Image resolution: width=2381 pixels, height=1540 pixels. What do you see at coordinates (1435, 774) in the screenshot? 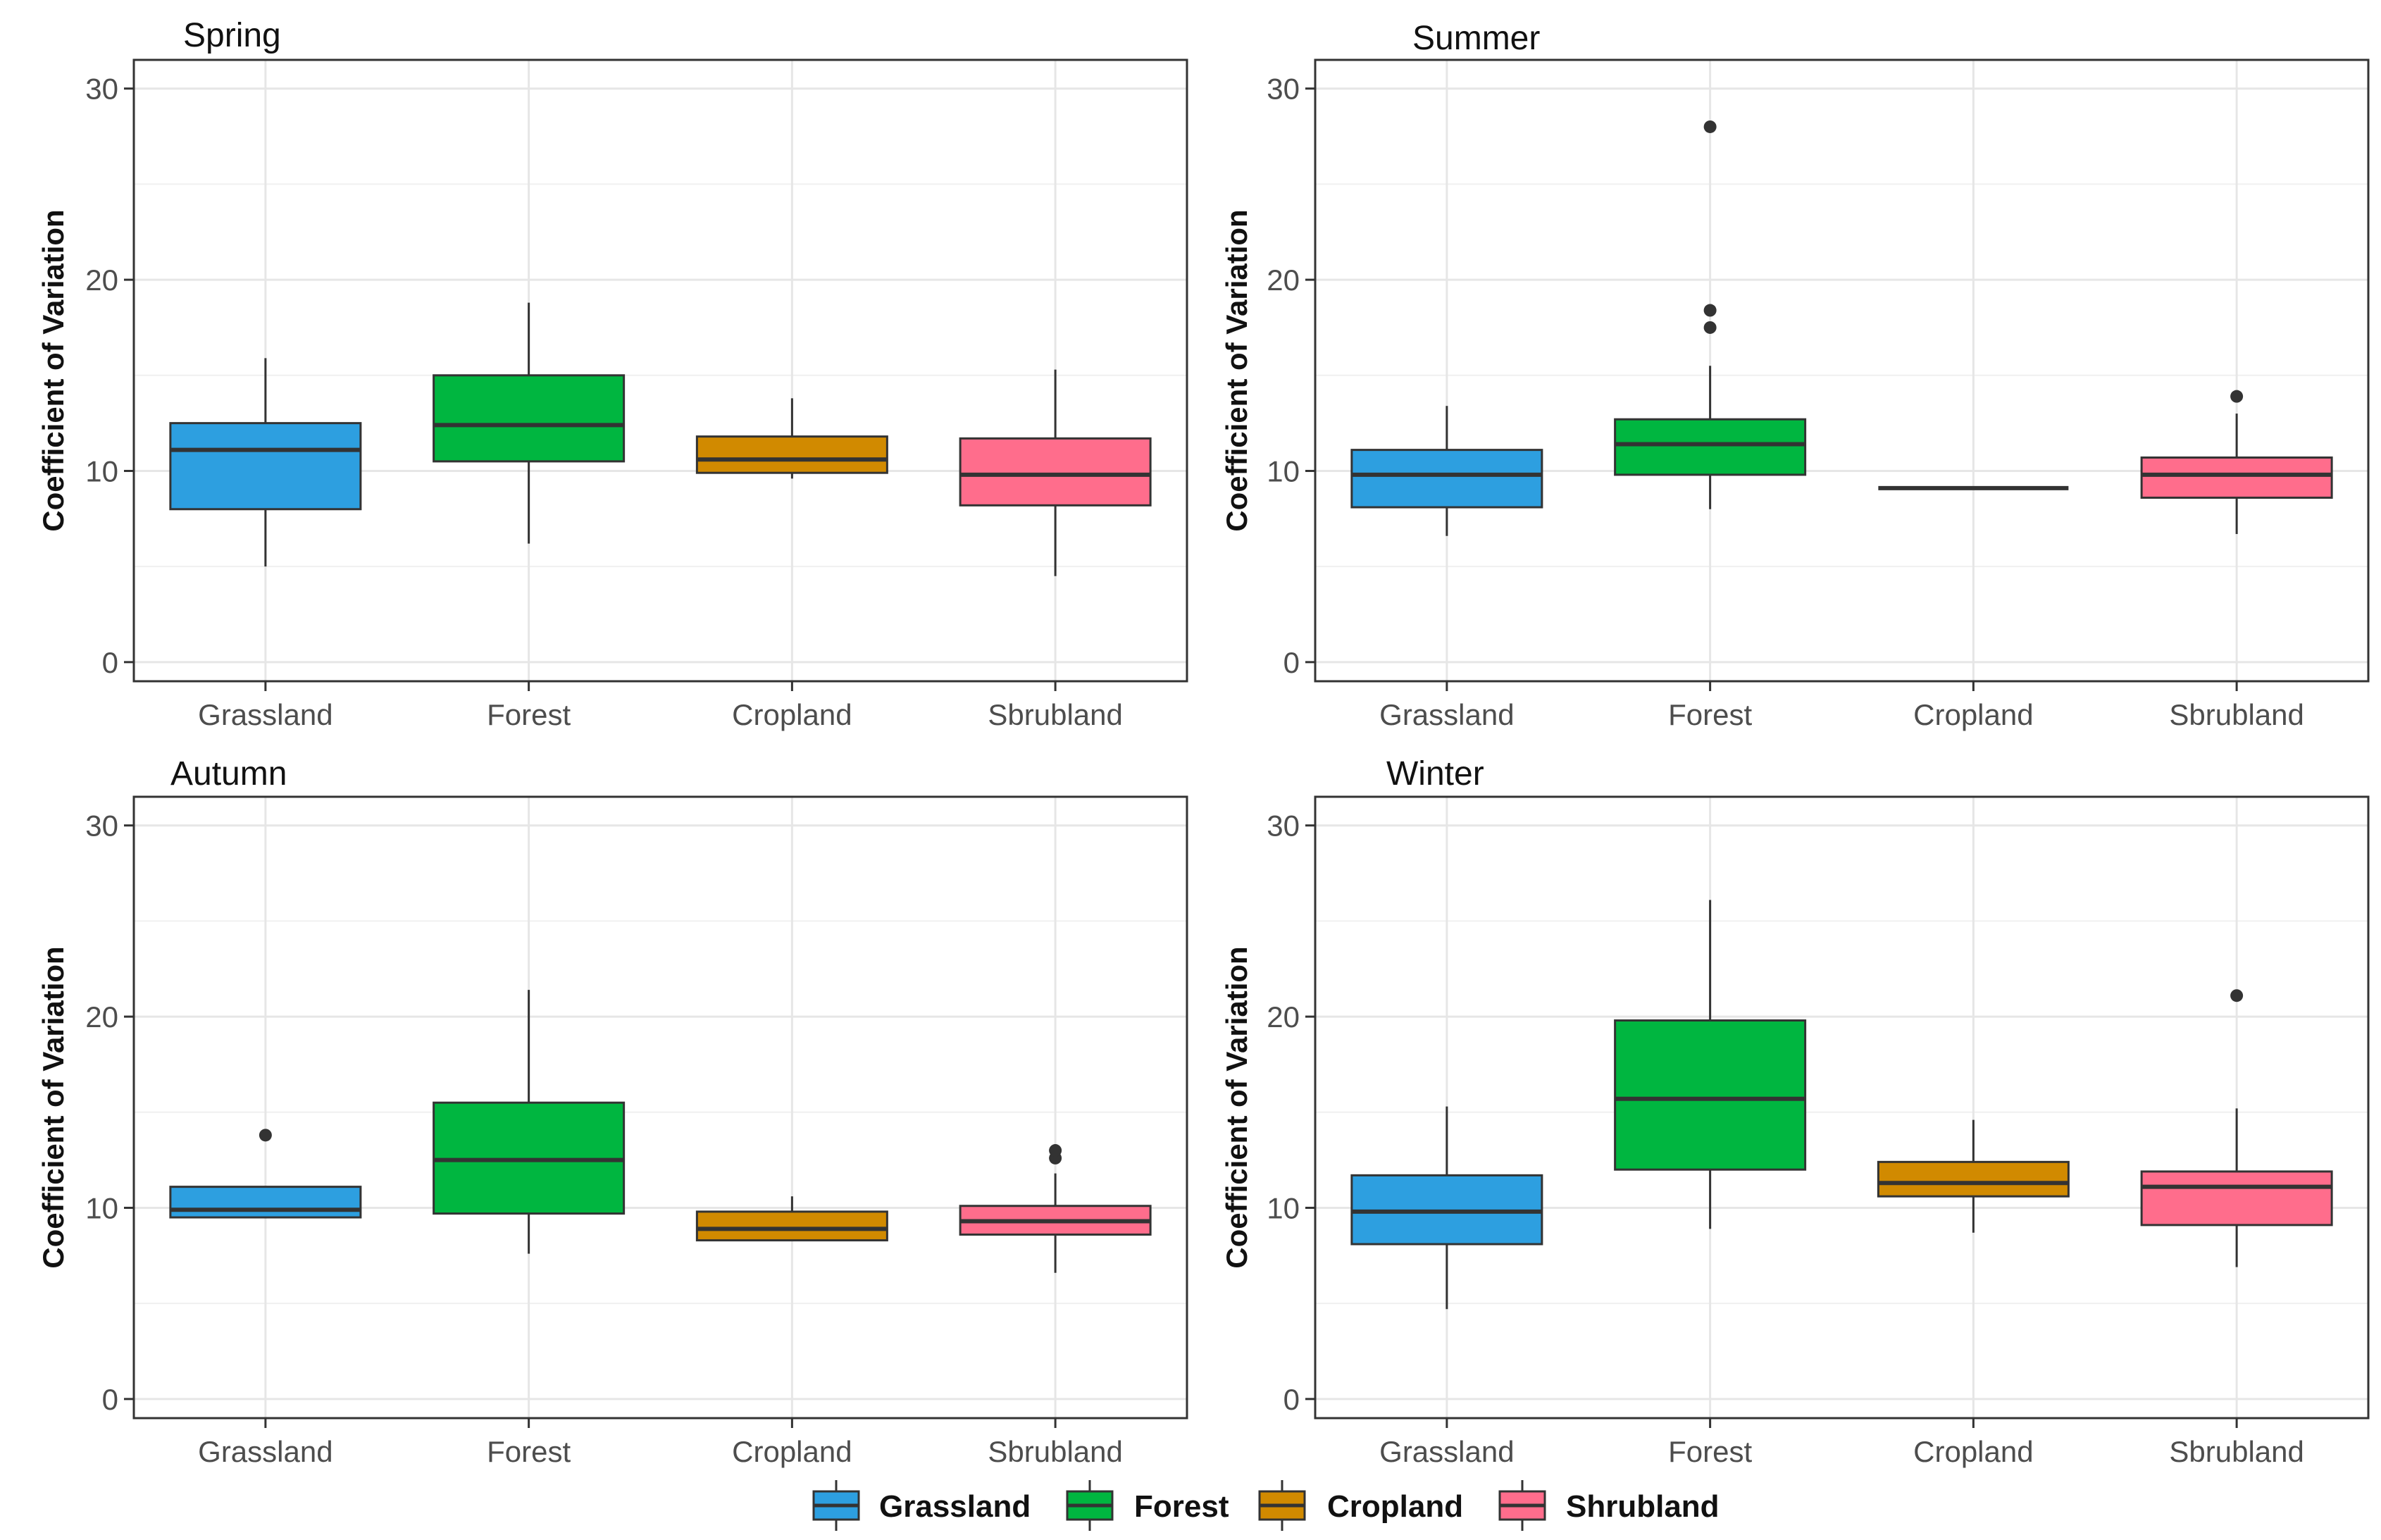
I see `panel-title: Winter` at bounding box center [1435, 774].